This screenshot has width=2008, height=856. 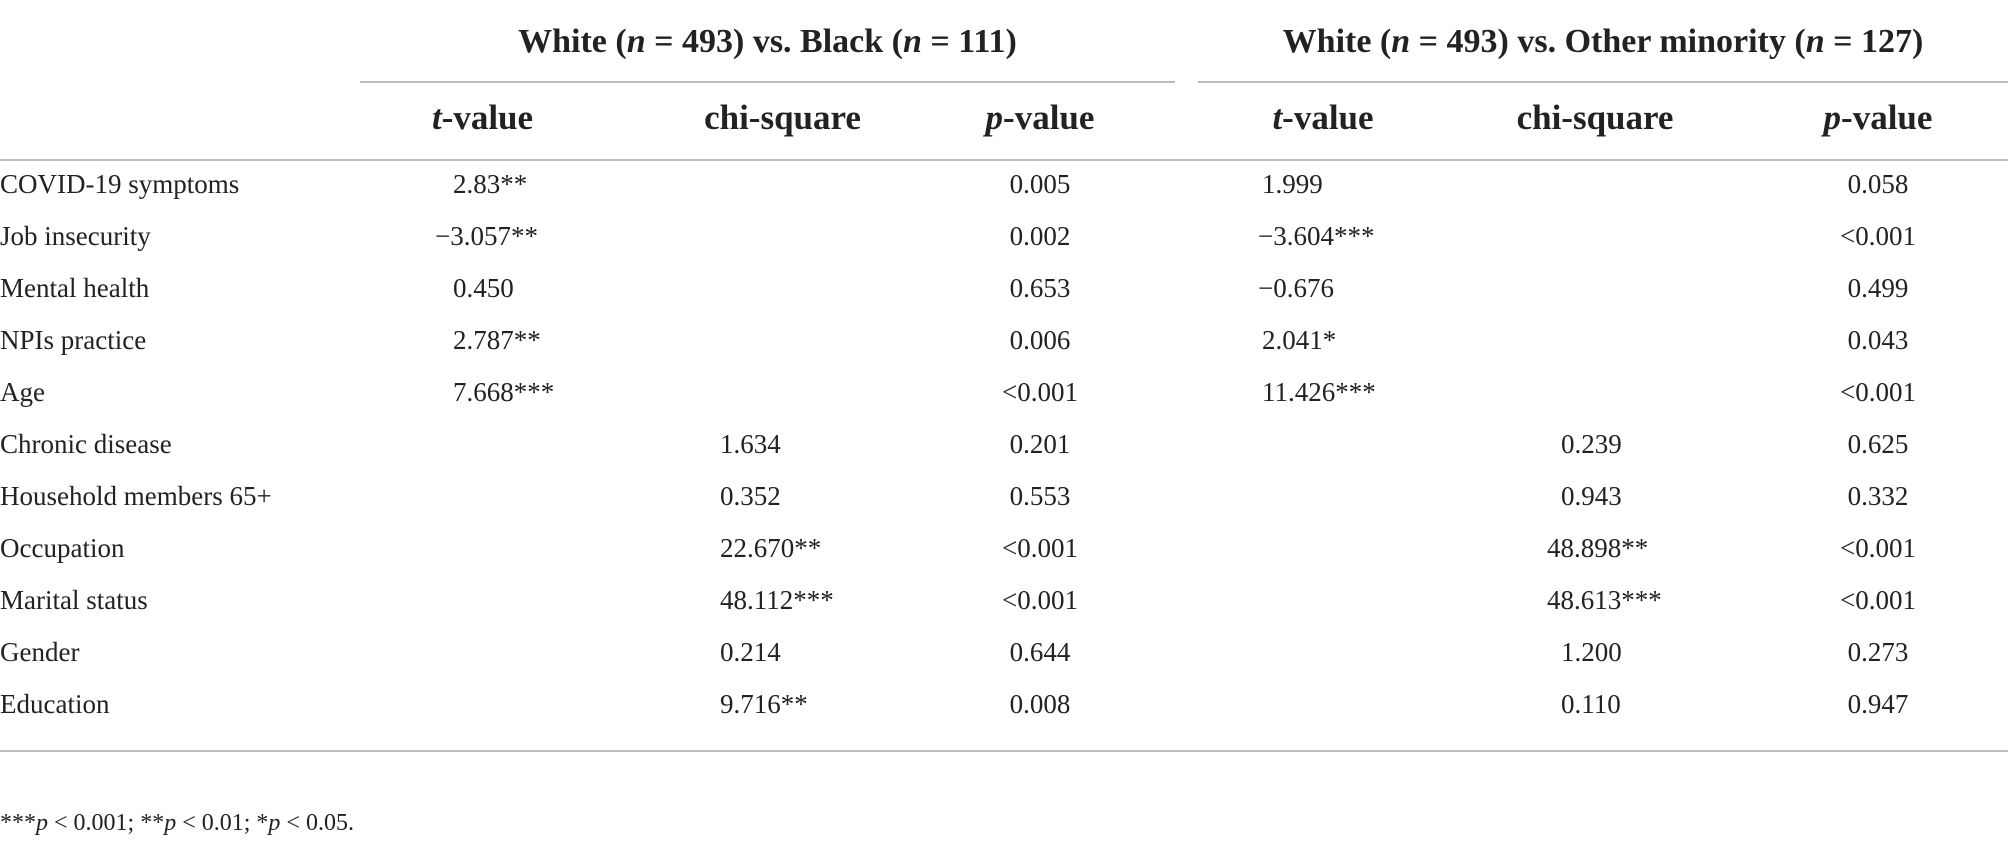 I want to click on group-rule-other-minority, so click(x=1603, y=82).